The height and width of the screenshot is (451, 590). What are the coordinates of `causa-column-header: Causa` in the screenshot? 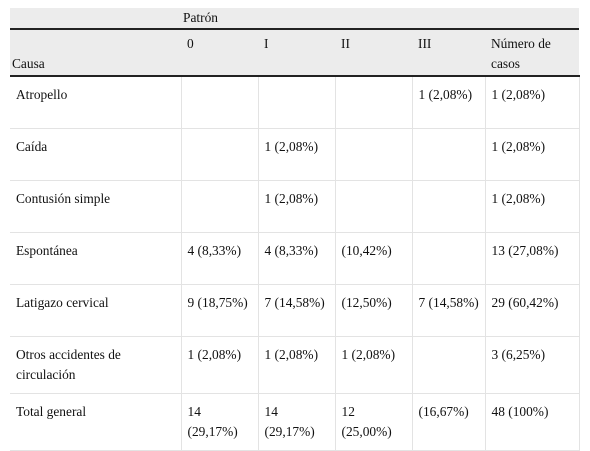 It's located at (95, 52).